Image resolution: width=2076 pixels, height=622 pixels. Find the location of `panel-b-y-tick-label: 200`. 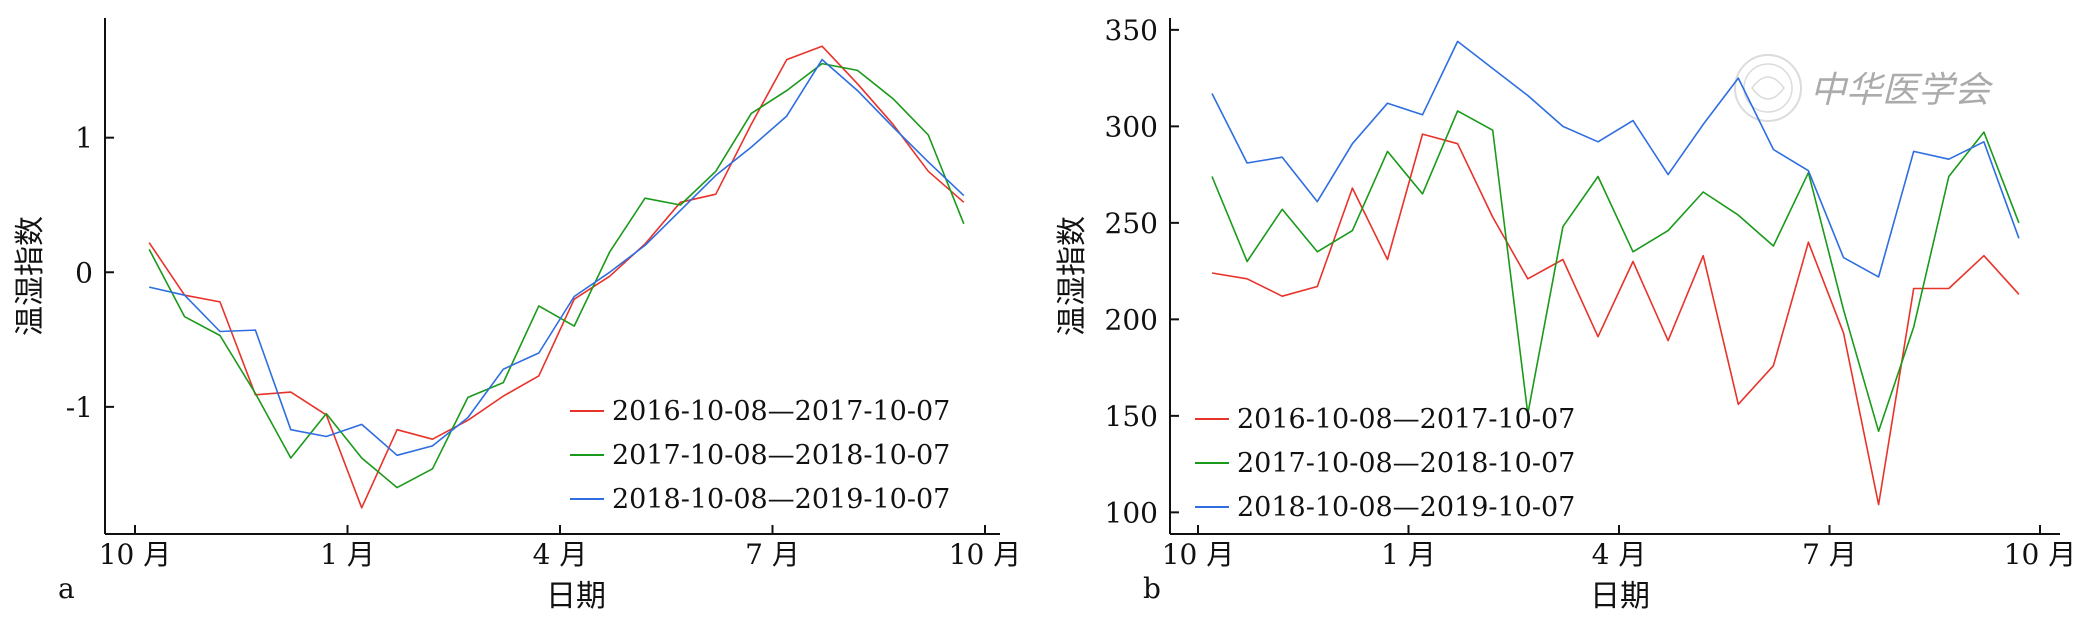

panel-b-y-tick-label: 200 is located at coordinates (1131, 319).